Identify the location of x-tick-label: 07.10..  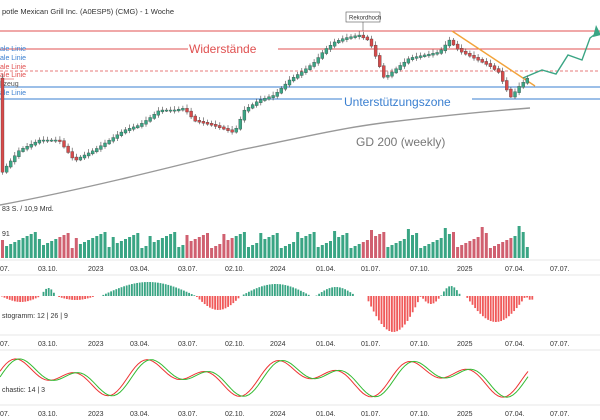
(420, 269).